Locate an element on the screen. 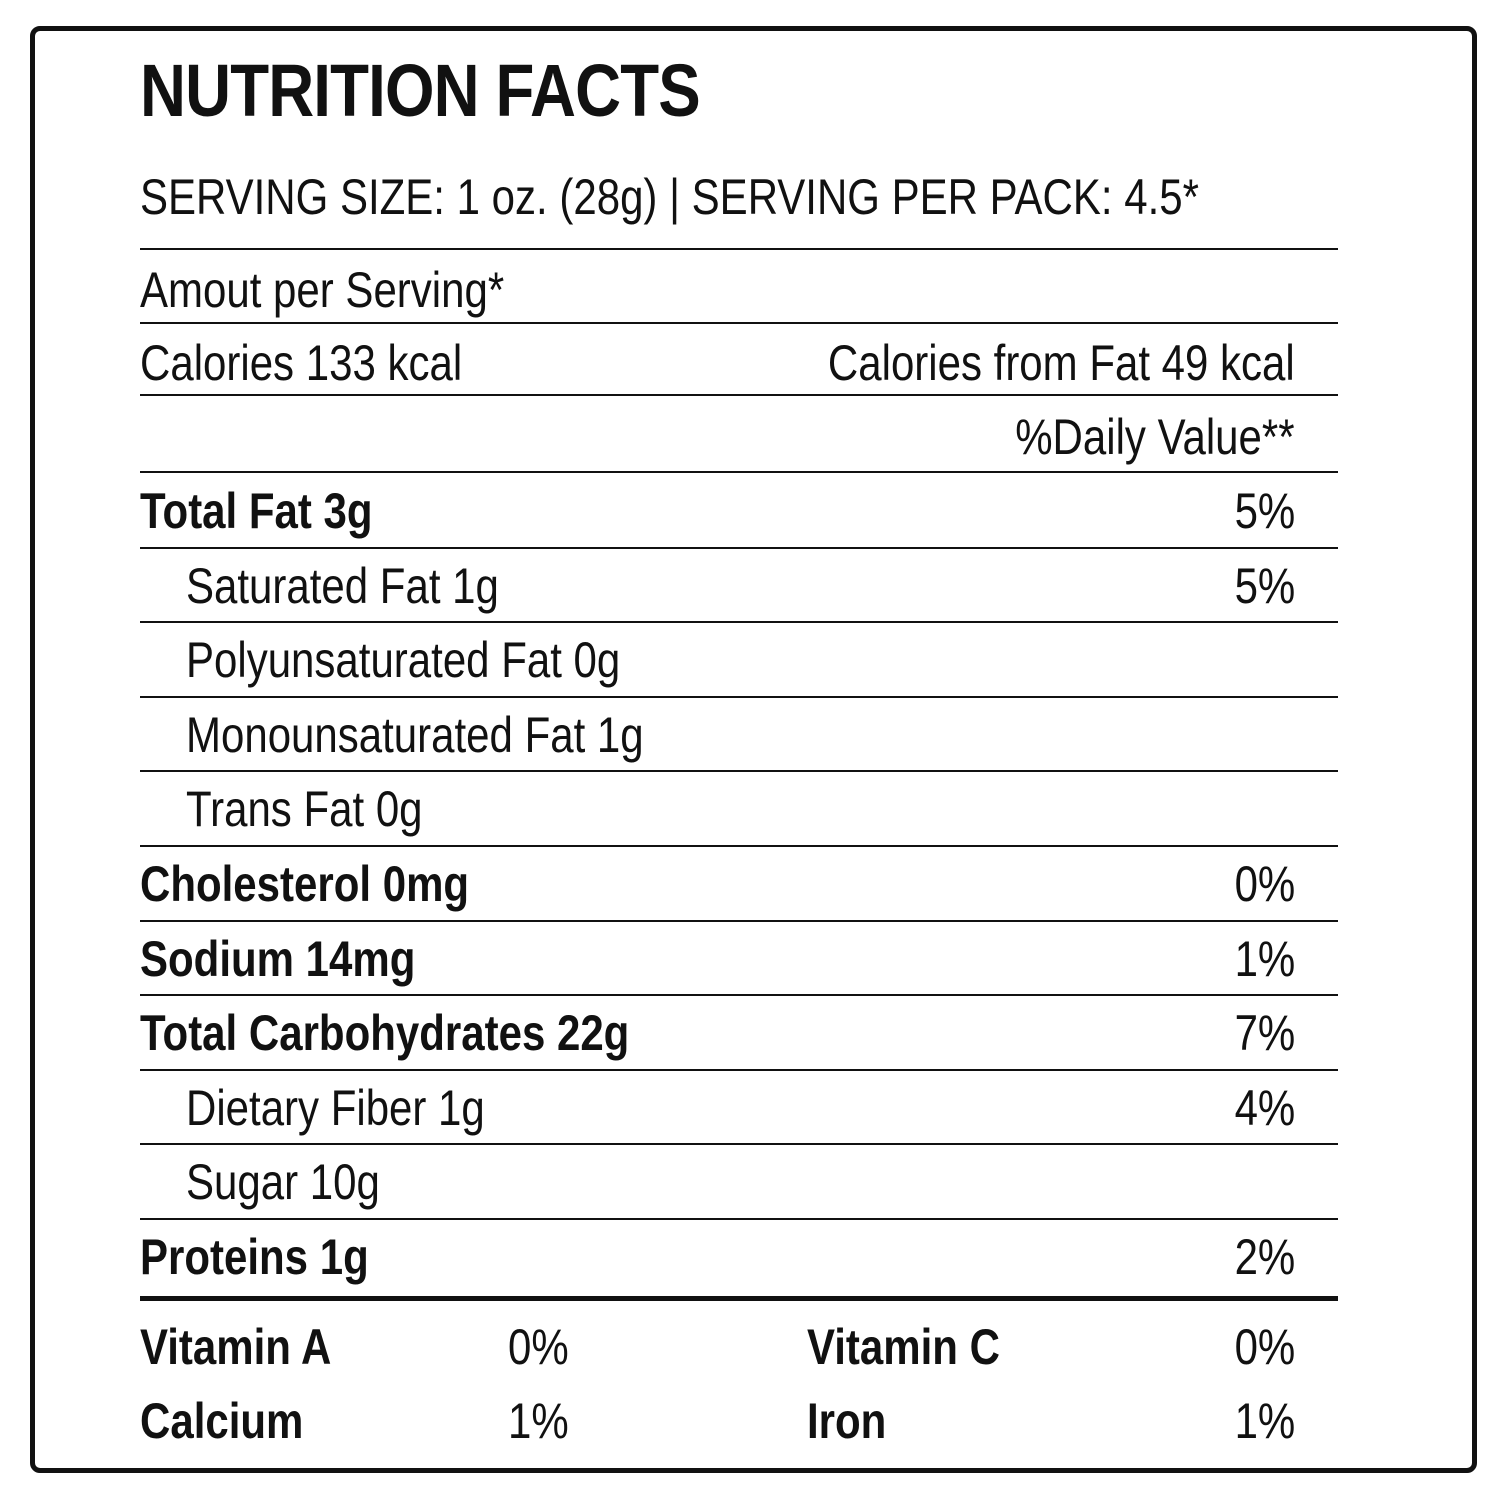 The image size is (1500, 1500). nutrient-label: Sugar 10g is located at coordinates (283, 1182).